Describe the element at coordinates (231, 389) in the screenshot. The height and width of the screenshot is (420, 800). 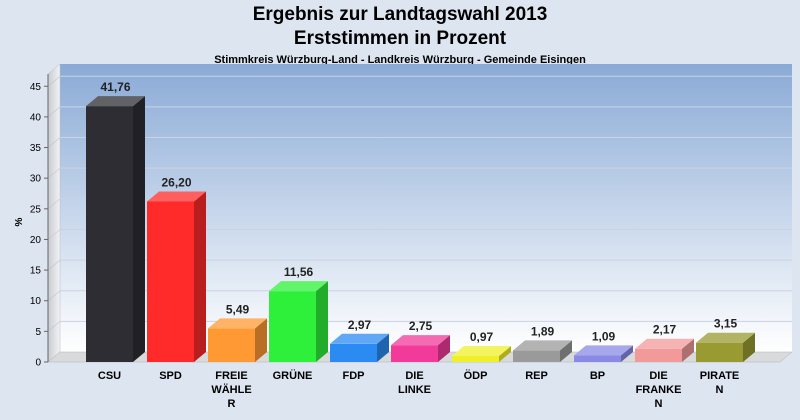
I see `x-tick-label: WÄHLE` at that location.